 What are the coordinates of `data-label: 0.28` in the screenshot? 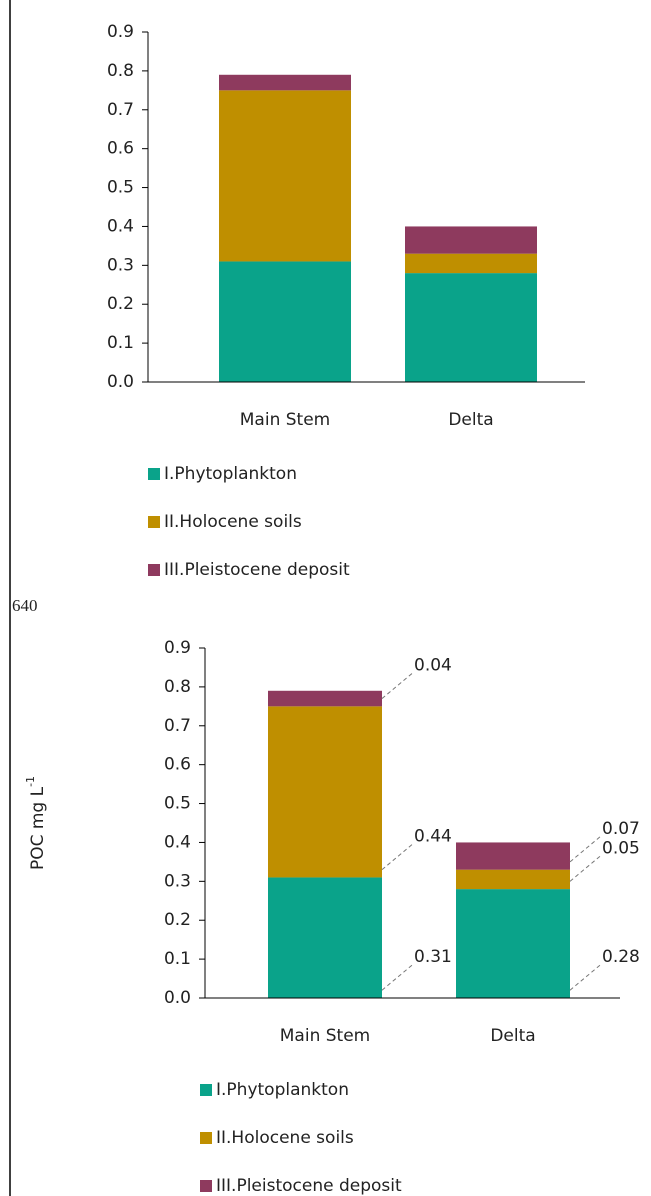 It's located at (621, 957).